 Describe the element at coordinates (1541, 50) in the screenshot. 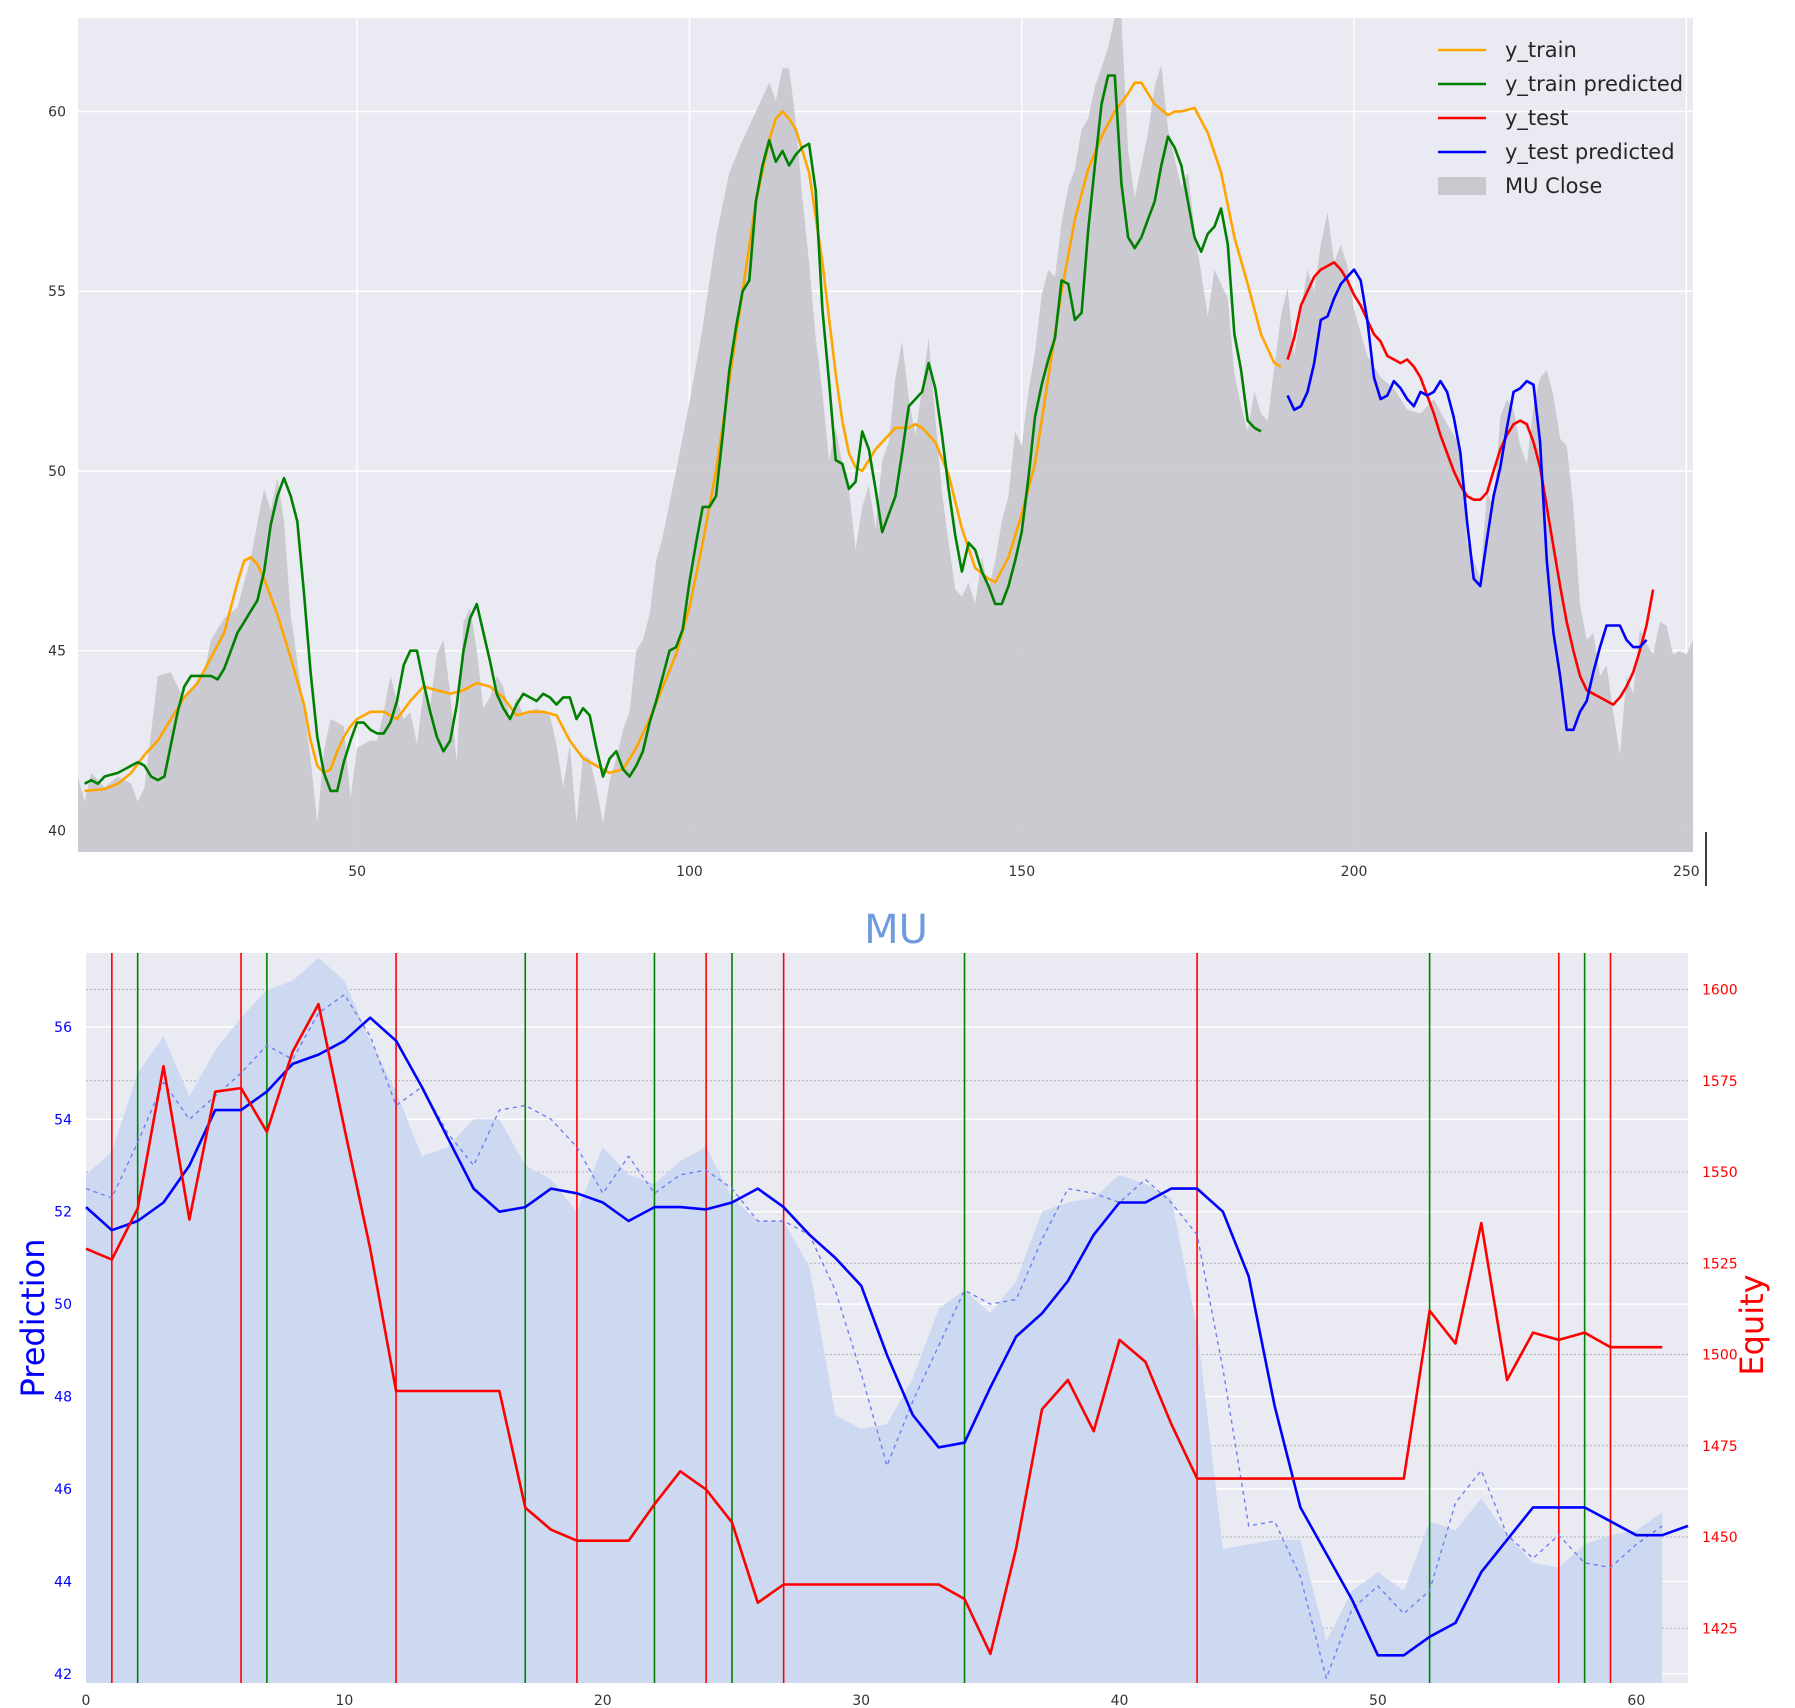

I see `top-legend-label-y-train: y_train` at that location.